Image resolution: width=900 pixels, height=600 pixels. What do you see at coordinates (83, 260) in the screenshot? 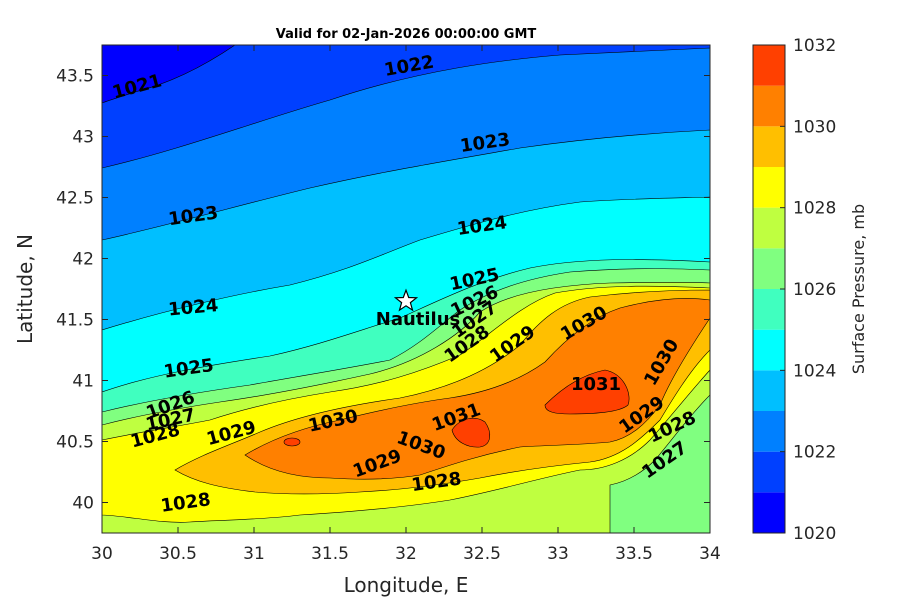
I see `y-tick-label: 42` at bounding box center [83, 260].